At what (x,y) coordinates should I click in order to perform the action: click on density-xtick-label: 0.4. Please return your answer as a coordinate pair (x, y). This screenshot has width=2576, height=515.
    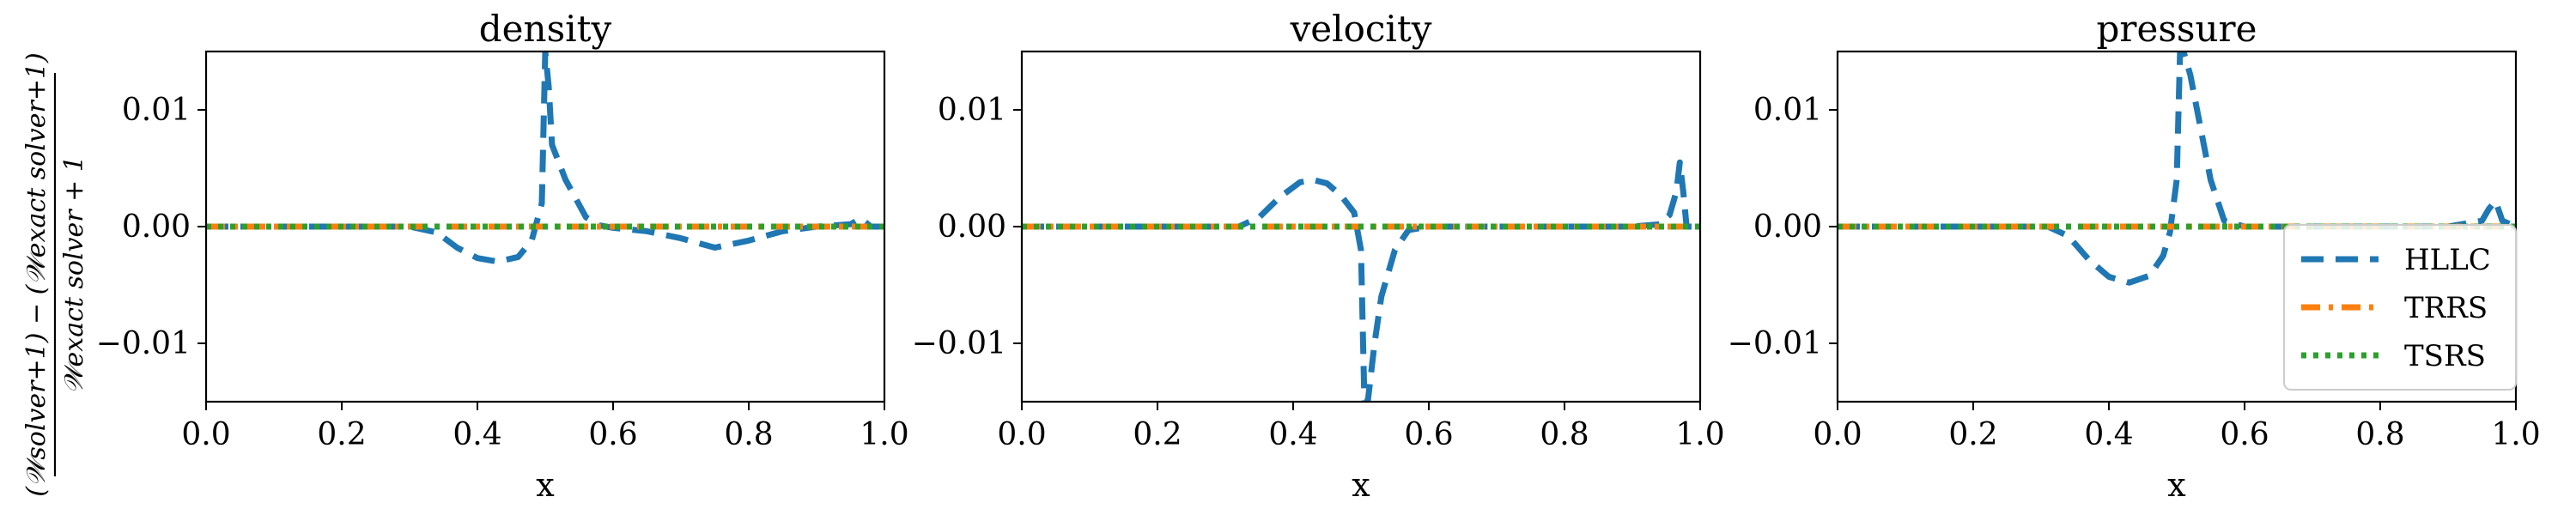
    Looking at the image, I should click on (477, 434).